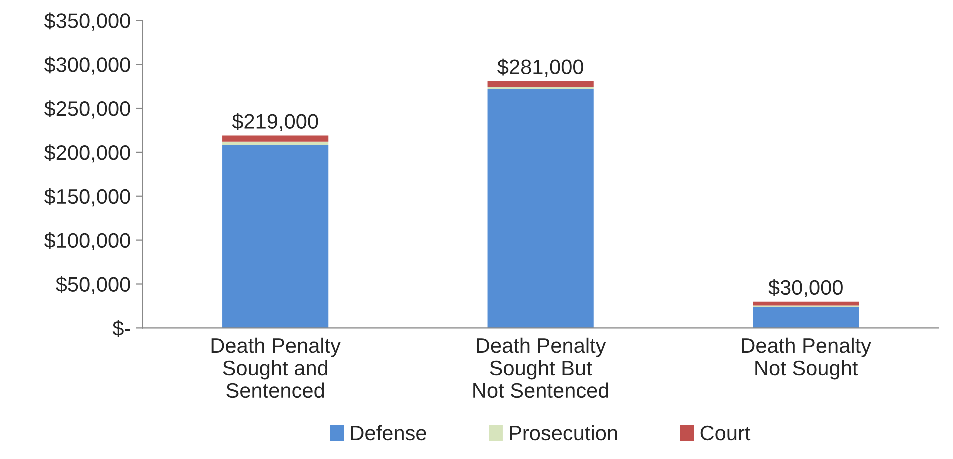 The image size is (953, 459). Describe the element at coordinates (121, 329) in the screenshot. I see `y-tick-label: $-` at that location.